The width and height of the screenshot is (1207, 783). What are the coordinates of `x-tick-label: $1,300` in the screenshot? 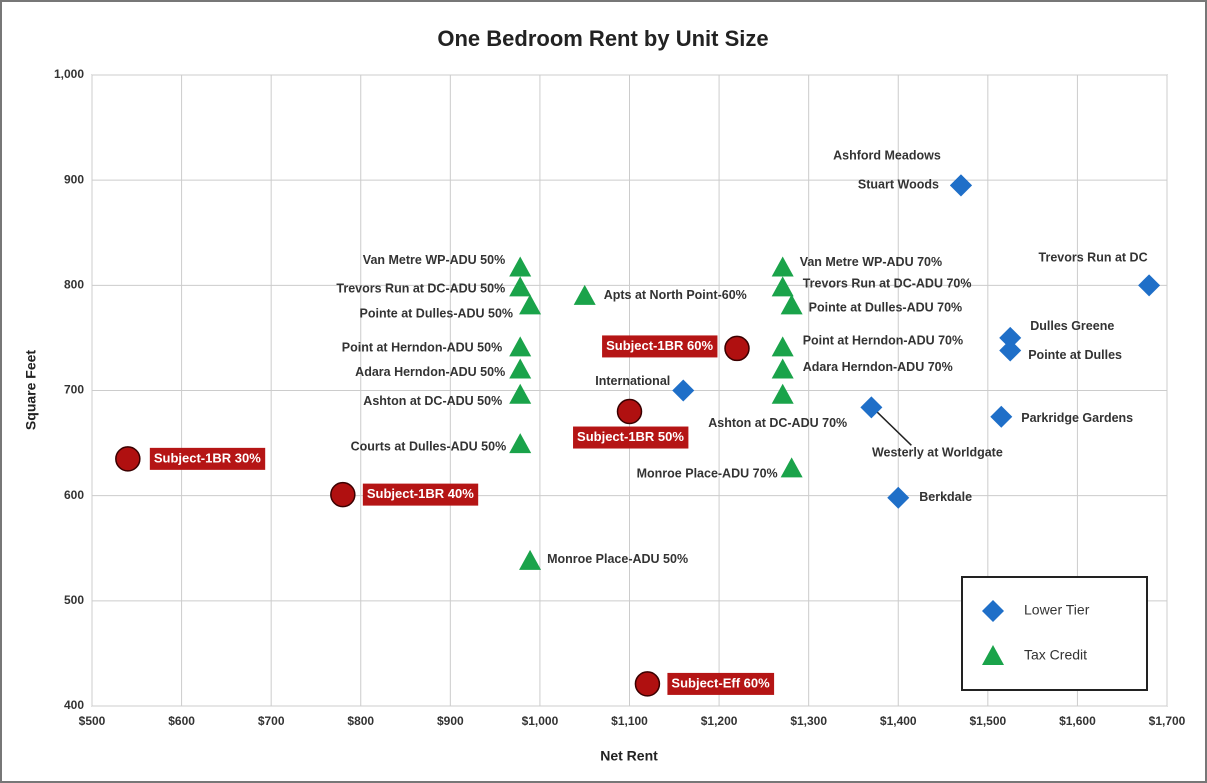 It's located at (808, 721).